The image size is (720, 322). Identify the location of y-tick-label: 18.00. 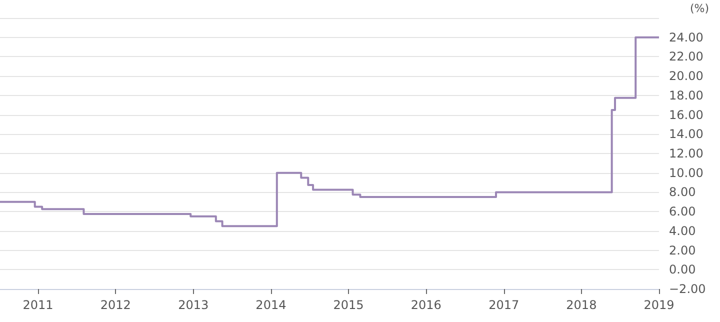
(686, 95).